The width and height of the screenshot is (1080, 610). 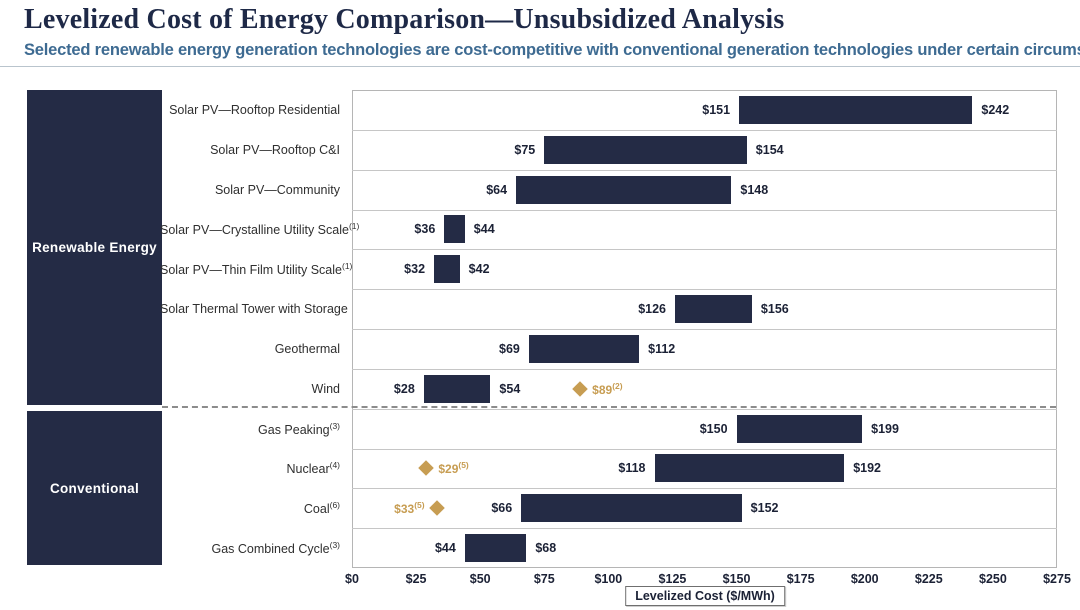 I want to click on bar-min-value: $118, so click(x=632, y=468).